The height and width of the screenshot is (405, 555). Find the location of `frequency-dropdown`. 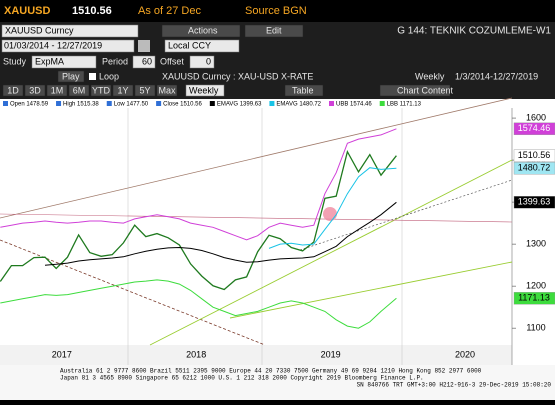

frequency-dropdown is located at coordinates (205, 90).